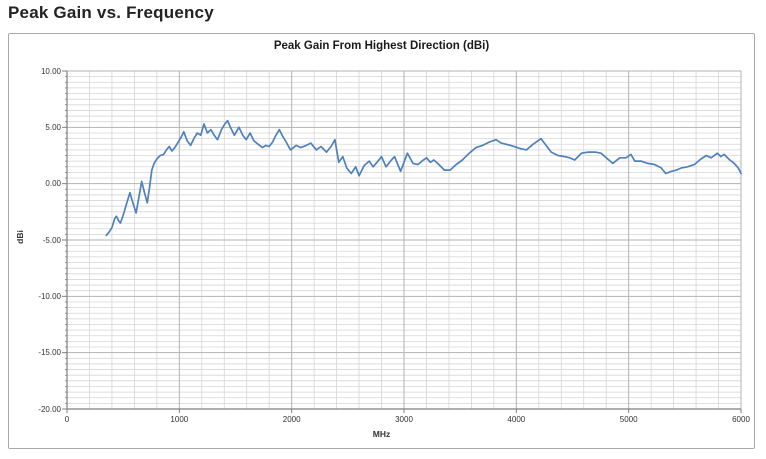  What do you see at coordinates (20, 237) in the screenshot?
I see `y-axis-title: dBi` at bounding box center [20, 237].